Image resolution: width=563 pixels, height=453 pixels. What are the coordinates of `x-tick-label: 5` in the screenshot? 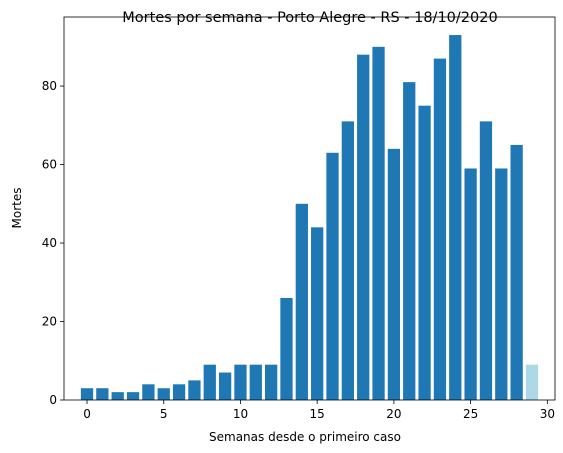 It's located at (164, 414).